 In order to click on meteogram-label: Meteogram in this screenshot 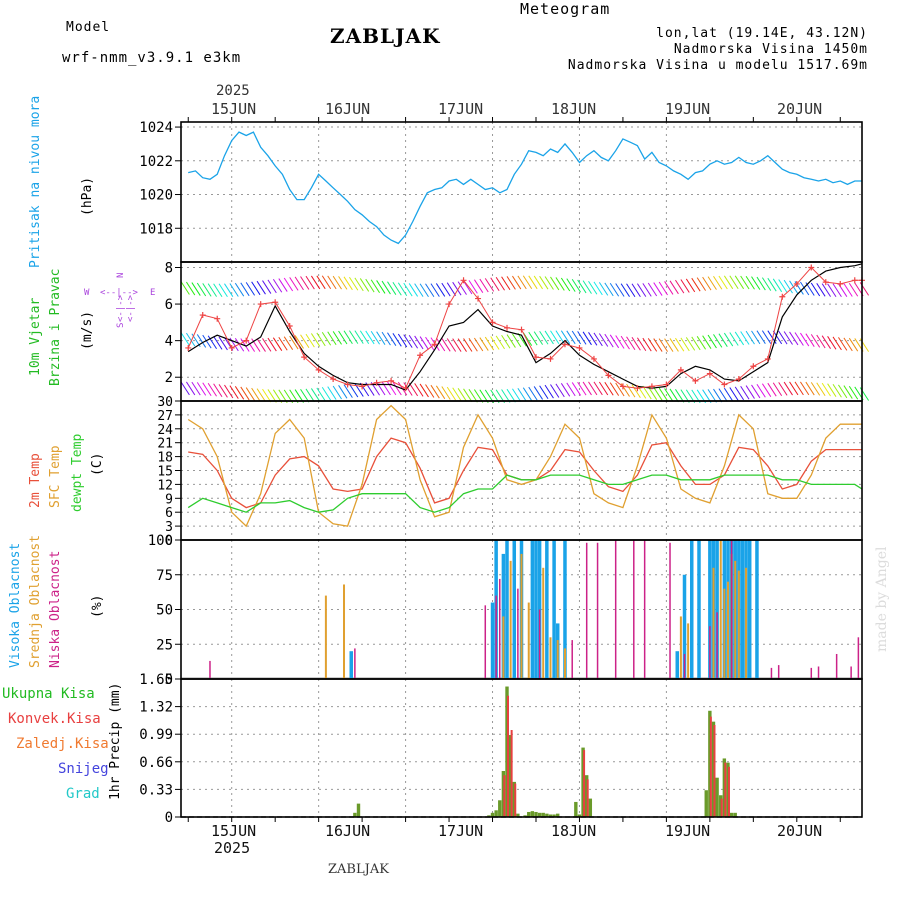, I will do `click(565, 9)`.